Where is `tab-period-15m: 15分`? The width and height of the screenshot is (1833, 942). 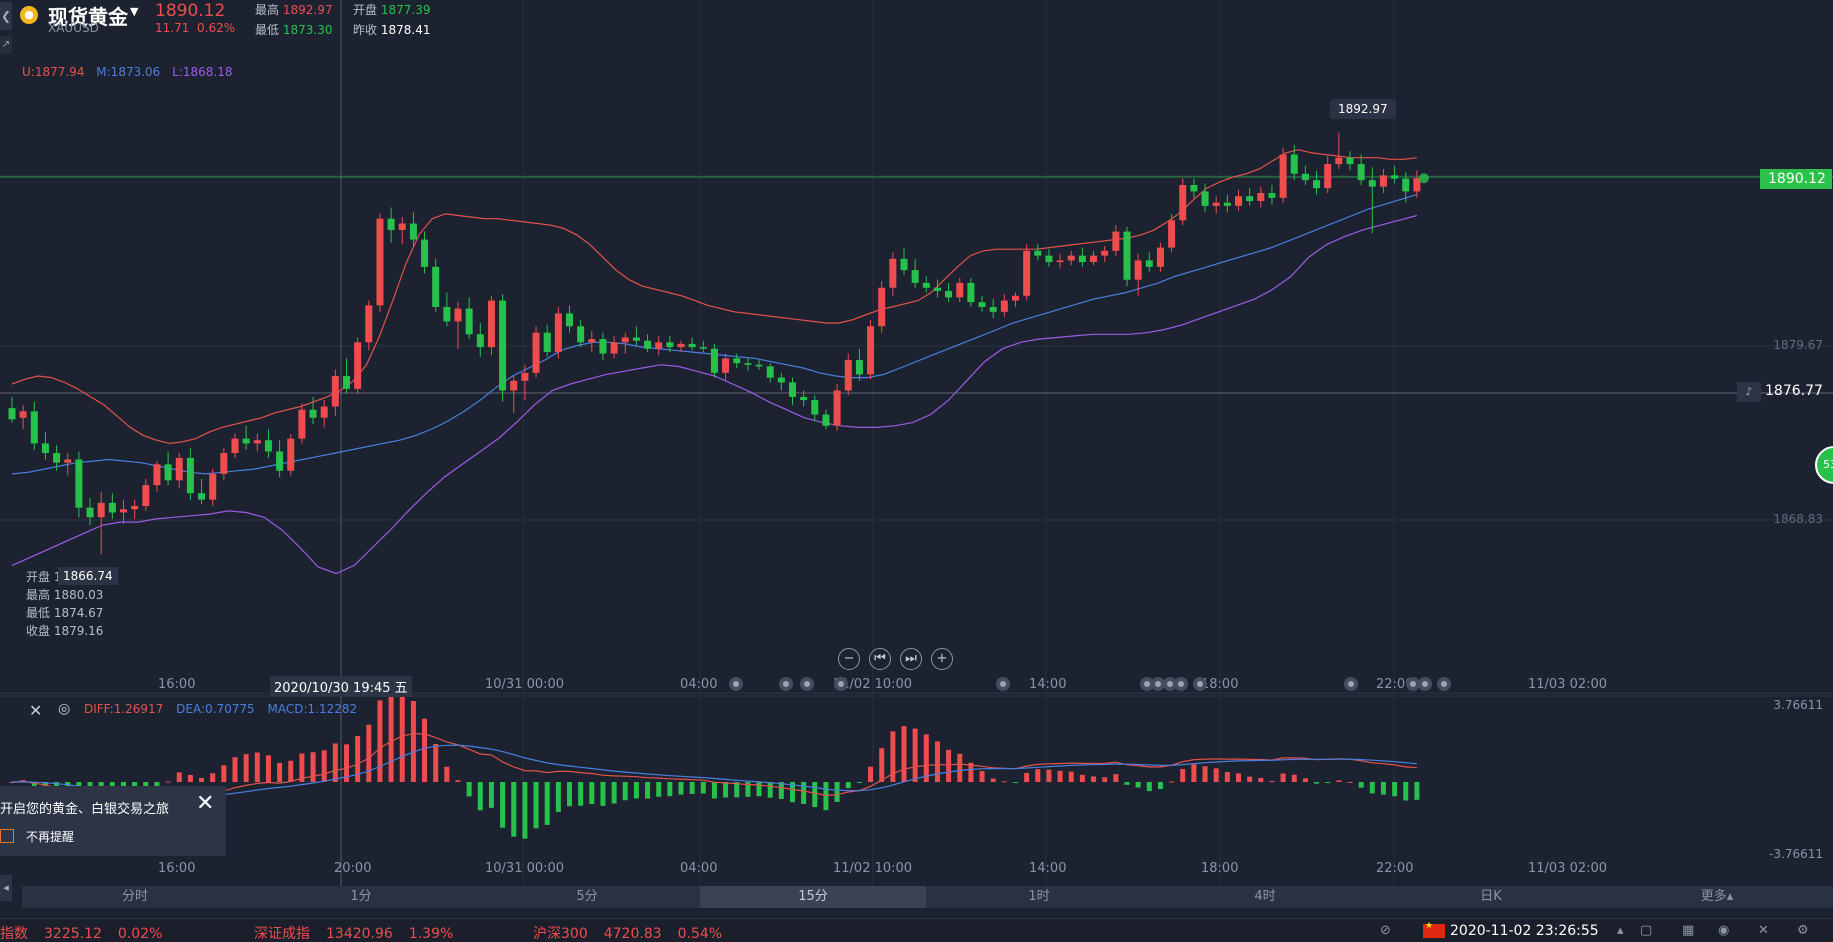 tab-period-15m: 15分 is located at coordinates (813, 897).